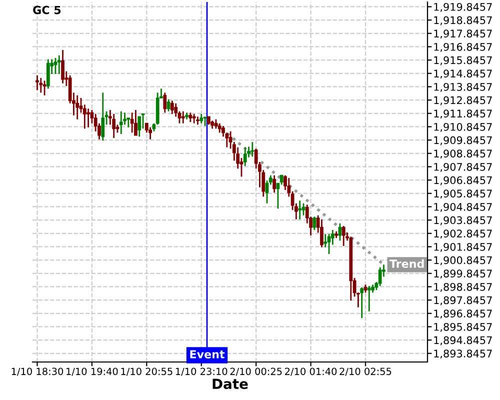 Image resolution: width=500 pixels, height=400 pixels. Describe the element at coordinates (463, 87) in the screenshot. I see `y-tick-label: 1,913.8457` at that location.